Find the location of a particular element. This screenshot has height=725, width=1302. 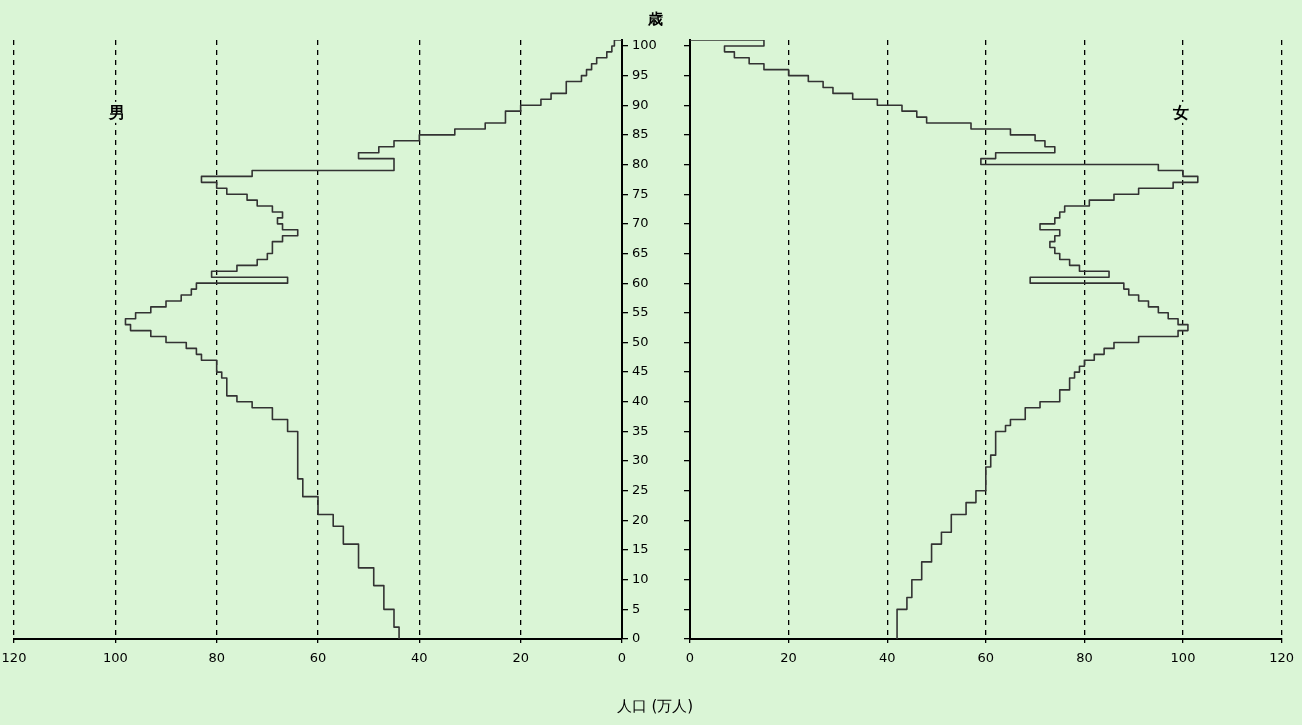

y-tick-label: 55 is located at coordinates (640, 312).